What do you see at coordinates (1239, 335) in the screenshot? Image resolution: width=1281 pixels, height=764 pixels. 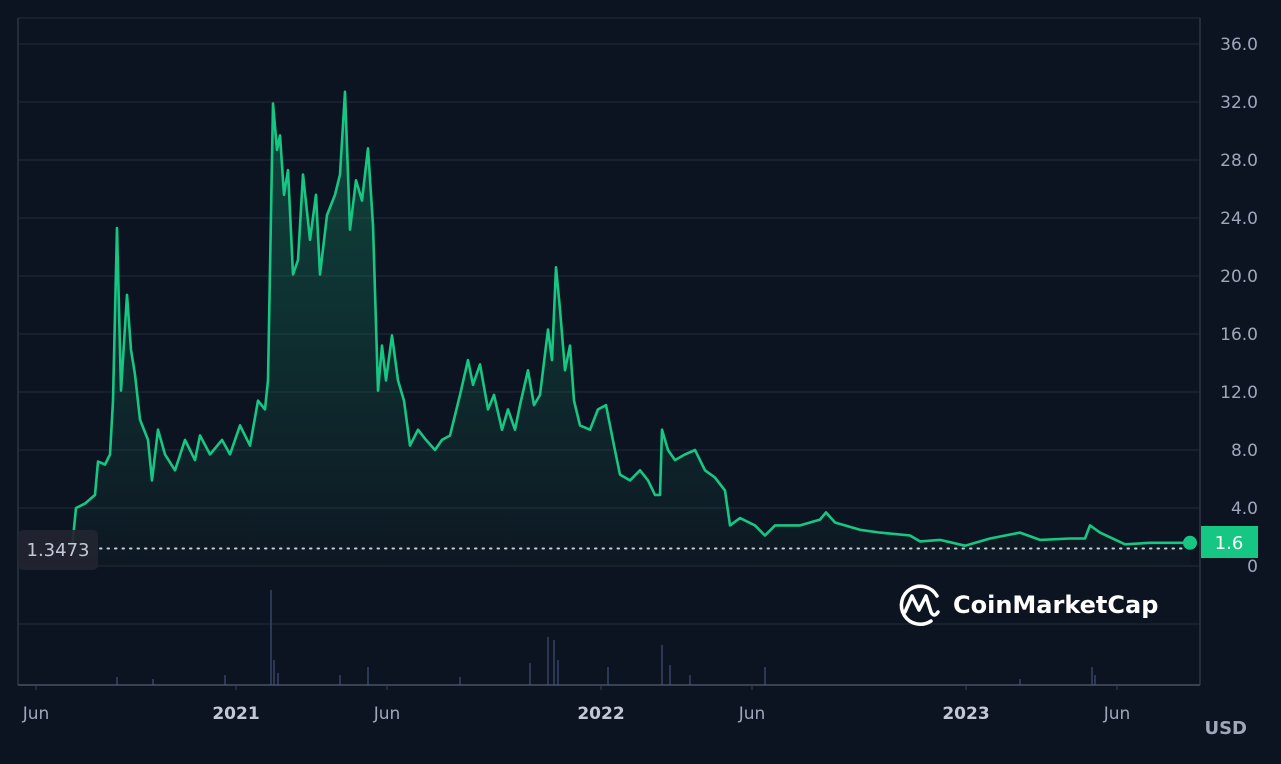 I see `y-tick-label: 16.0` at bounding box center [1239, 335].